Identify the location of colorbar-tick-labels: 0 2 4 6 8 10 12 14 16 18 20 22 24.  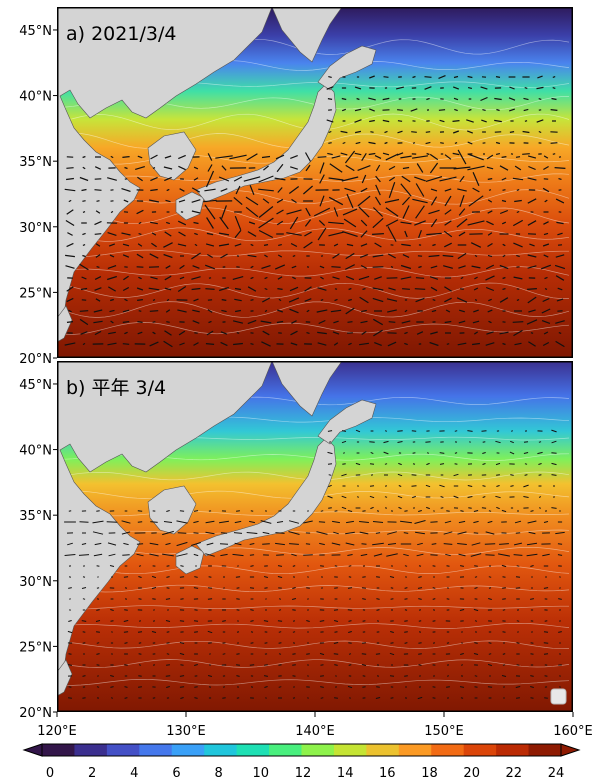
(305, 773).